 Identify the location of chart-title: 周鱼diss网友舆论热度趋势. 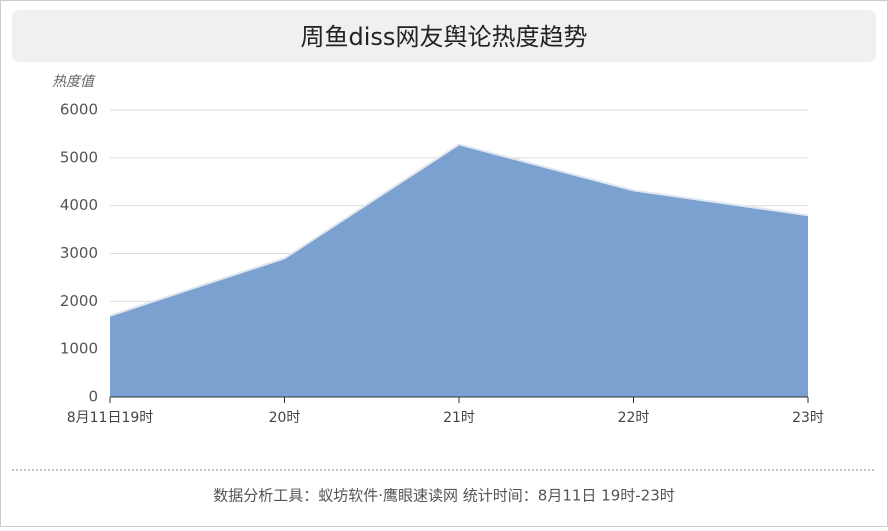
(444, 37).